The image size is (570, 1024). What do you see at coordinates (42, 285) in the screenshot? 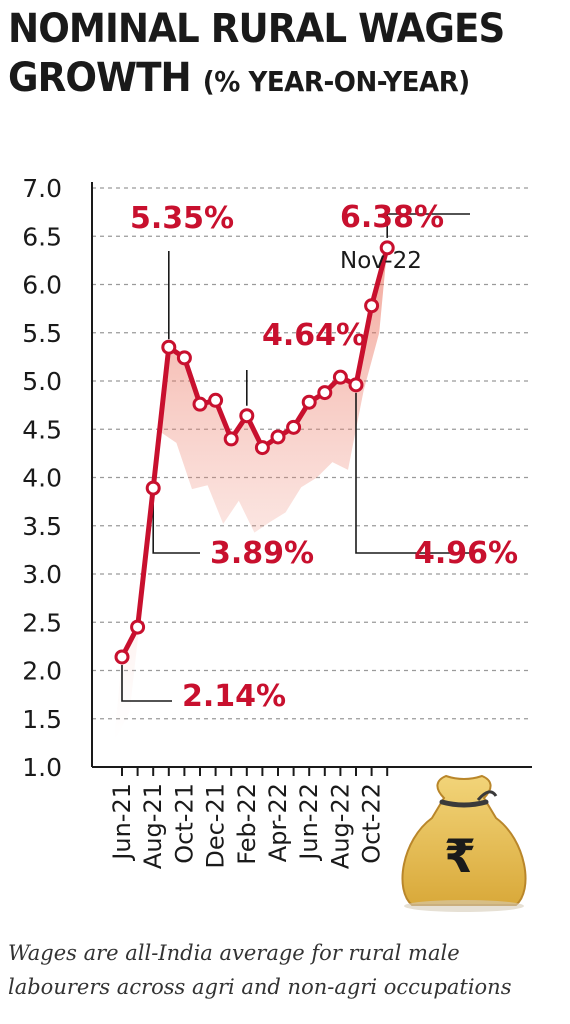
I see `y-tick-label: 6.0` at bounding box center [42, 285].